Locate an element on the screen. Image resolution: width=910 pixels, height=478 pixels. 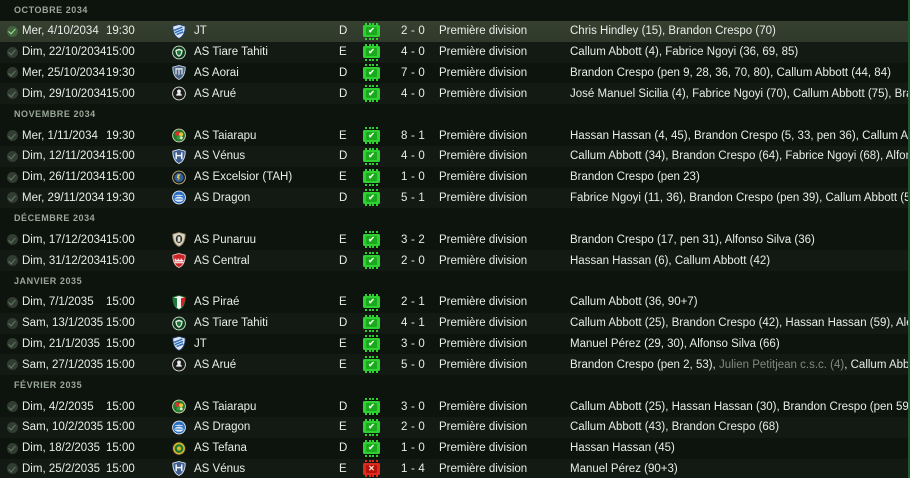
fixture-score: 5 - 1 is located at coordinates (413, 197).